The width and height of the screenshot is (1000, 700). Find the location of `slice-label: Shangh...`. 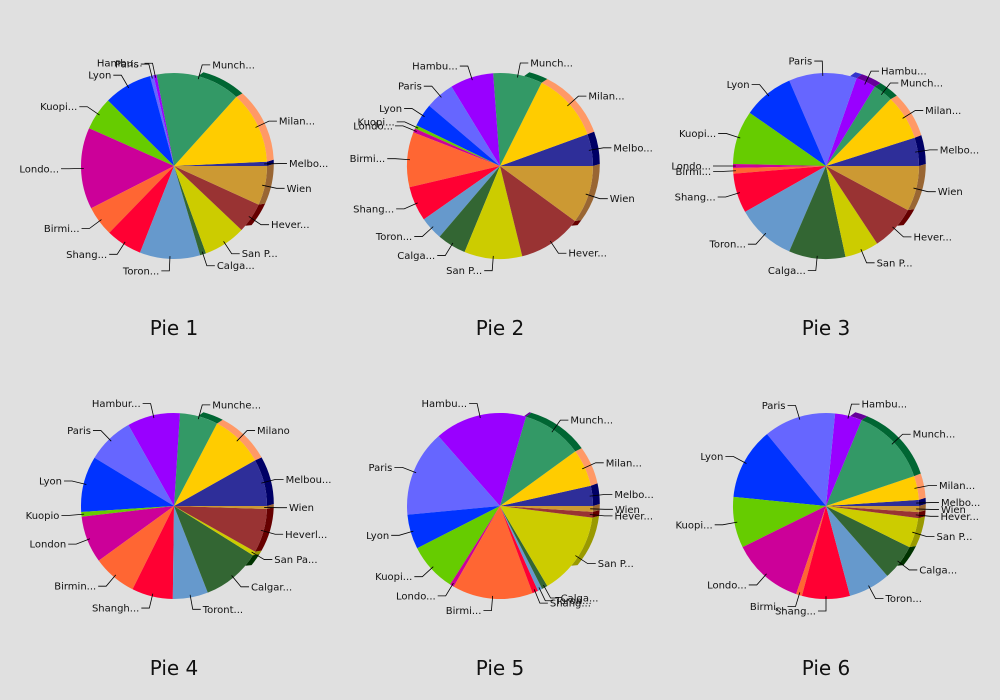

slice-label: Shangh... is located at coordinates (115, 609).